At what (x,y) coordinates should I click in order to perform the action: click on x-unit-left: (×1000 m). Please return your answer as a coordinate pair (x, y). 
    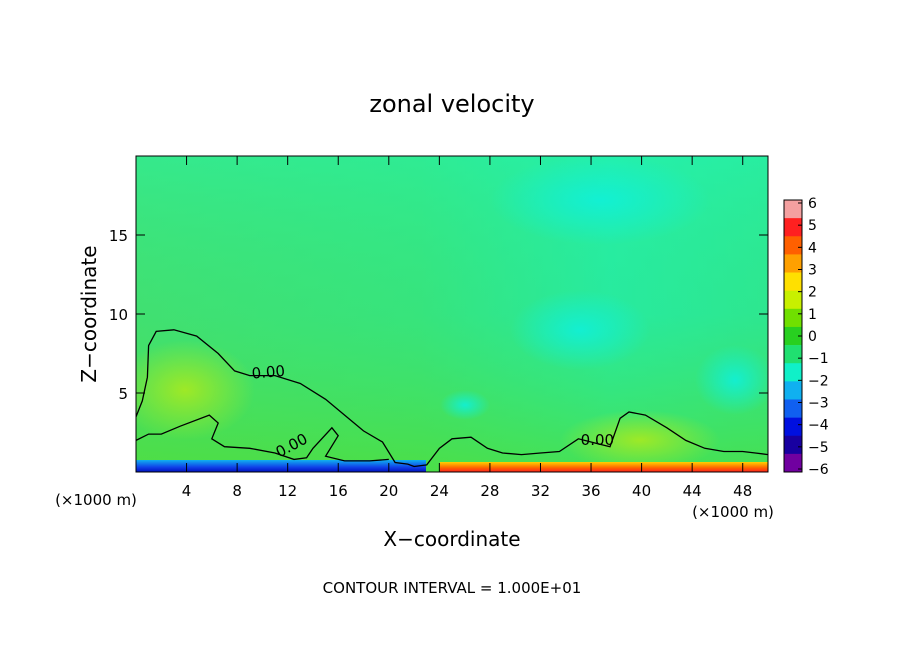
    Looking at the image, I should click on (96, 500).